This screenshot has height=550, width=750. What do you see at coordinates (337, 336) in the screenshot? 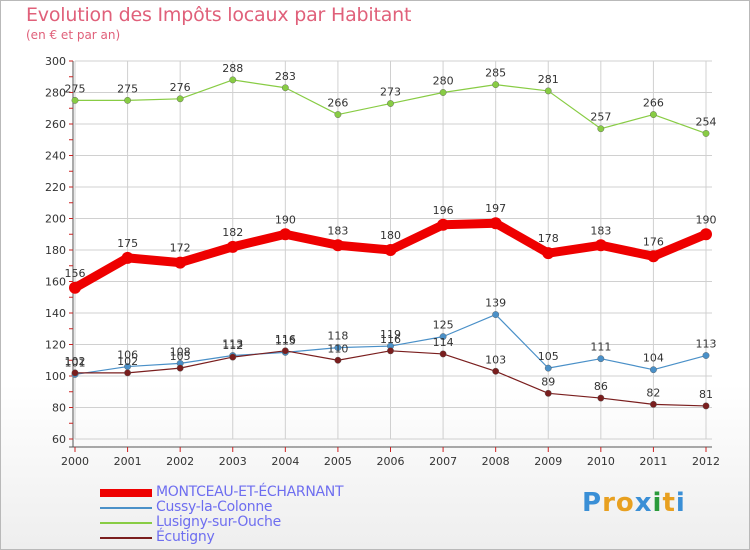
I see `data-label: 118` at bounding box center [337, 336].